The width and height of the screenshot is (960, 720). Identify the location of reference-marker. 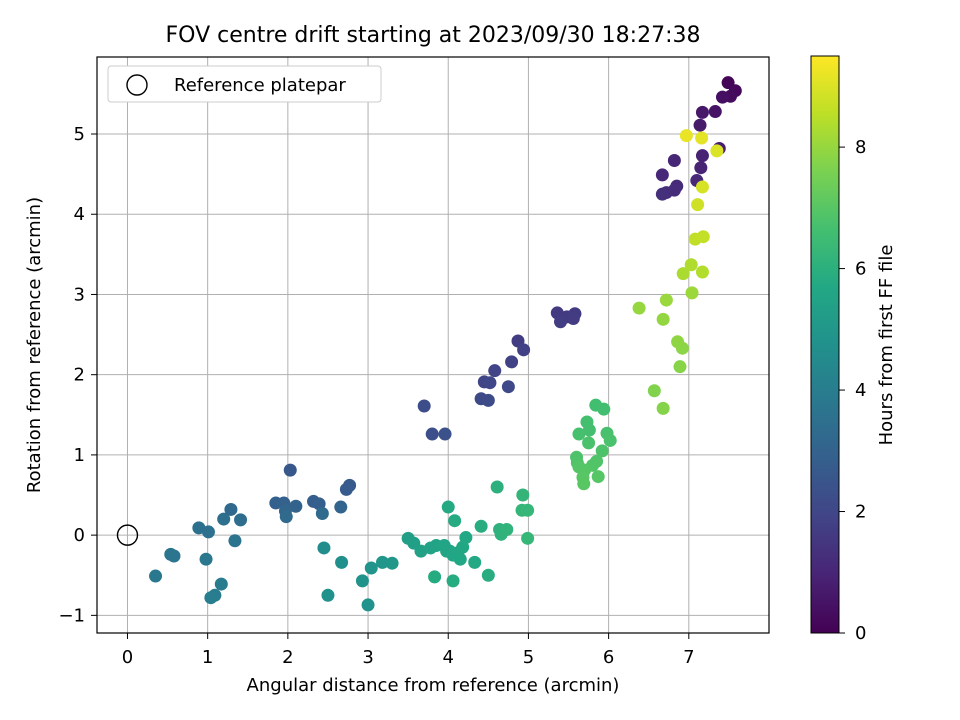
(127, 535).